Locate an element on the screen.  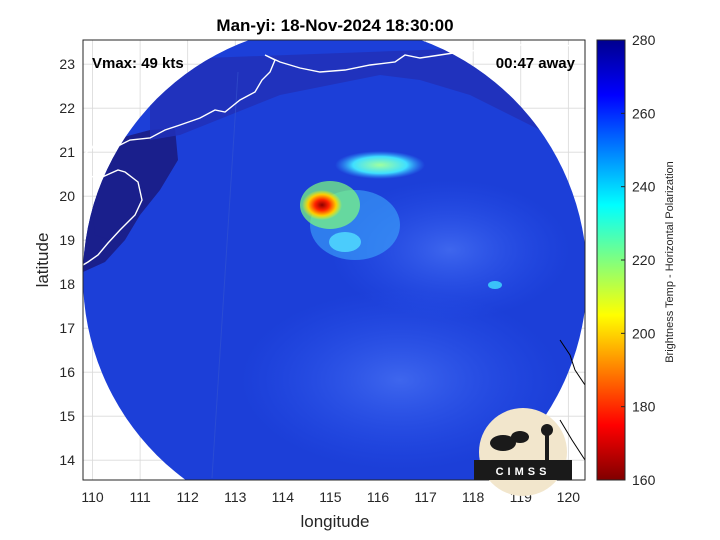
south-arc is located at coordinates (345, 242).